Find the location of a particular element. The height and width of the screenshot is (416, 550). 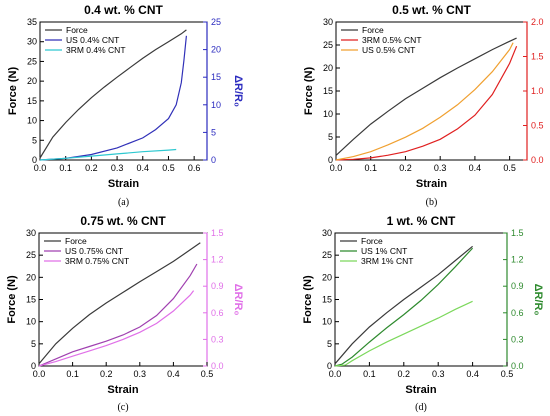

legend-entry: 3RM 1% CNT is located at coordinates (387, 261).